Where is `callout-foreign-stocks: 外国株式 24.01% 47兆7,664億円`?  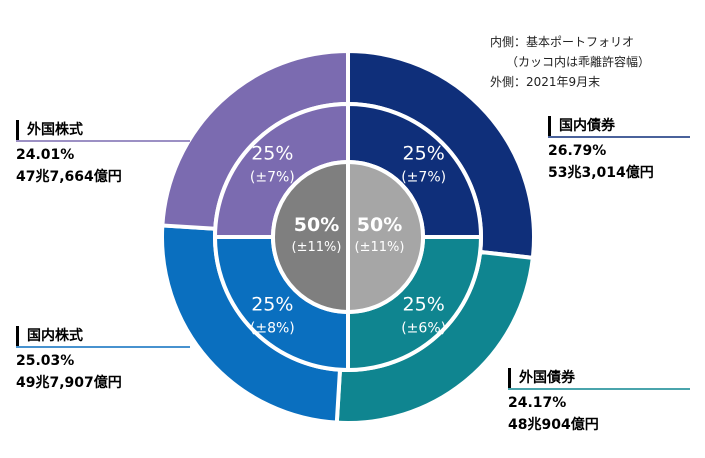 callout-foreign-stocks: 外国株式 24.01% 47兆7,664億円 is located at coordinates (69, 154).